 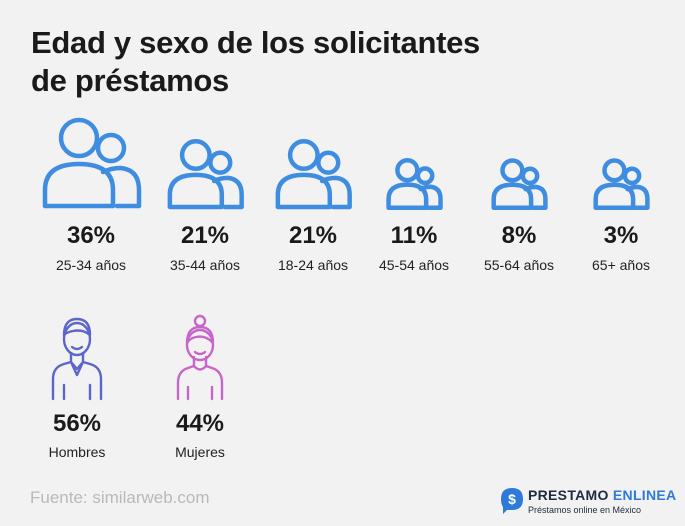 What do you see at coordinates (77, 423) in the screenshot?
I see `sex-percent: 56%` at bounding box center [77, 423].